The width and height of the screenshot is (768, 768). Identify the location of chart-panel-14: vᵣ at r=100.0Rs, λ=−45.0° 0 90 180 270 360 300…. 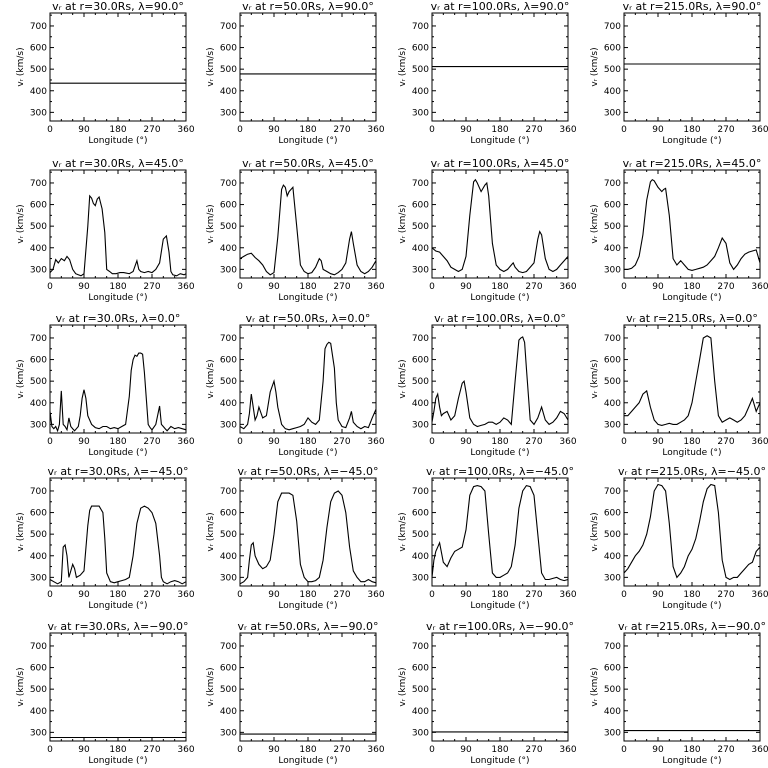
(487, 538).